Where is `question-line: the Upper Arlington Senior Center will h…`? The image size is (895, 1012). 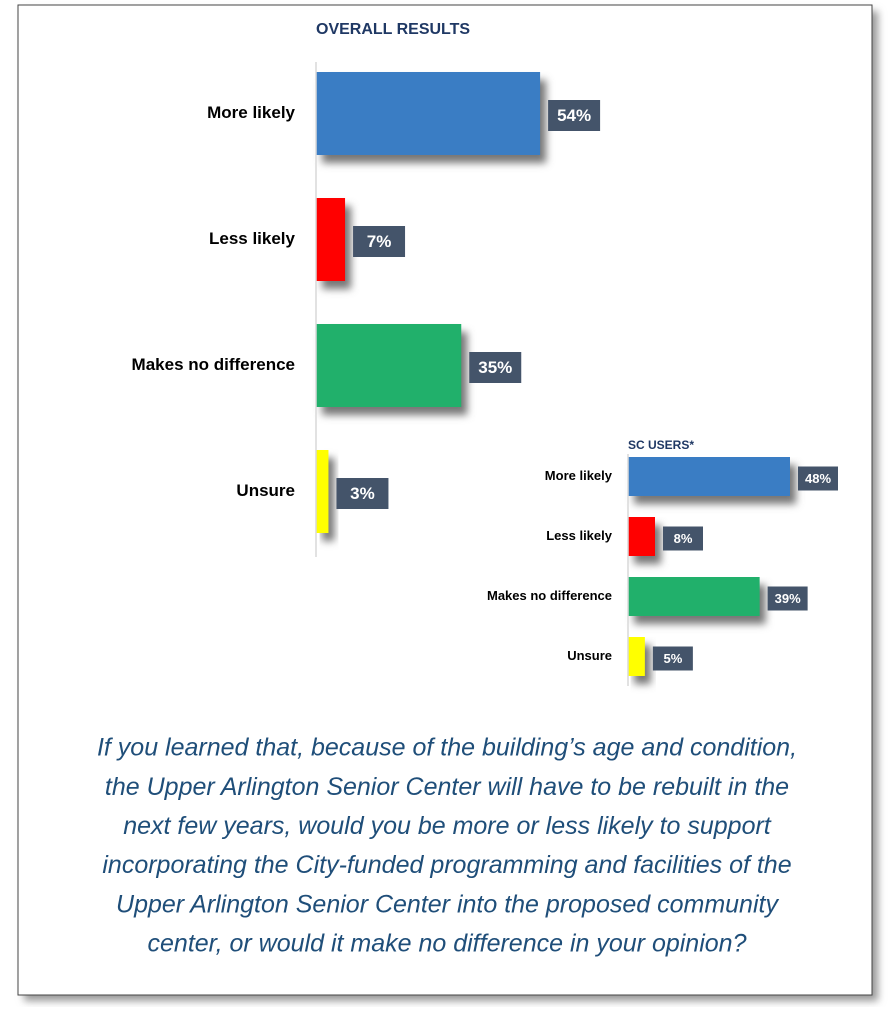
question-line: the Upper Arlington Senior Center will h… is located at coordinates (447, 787).